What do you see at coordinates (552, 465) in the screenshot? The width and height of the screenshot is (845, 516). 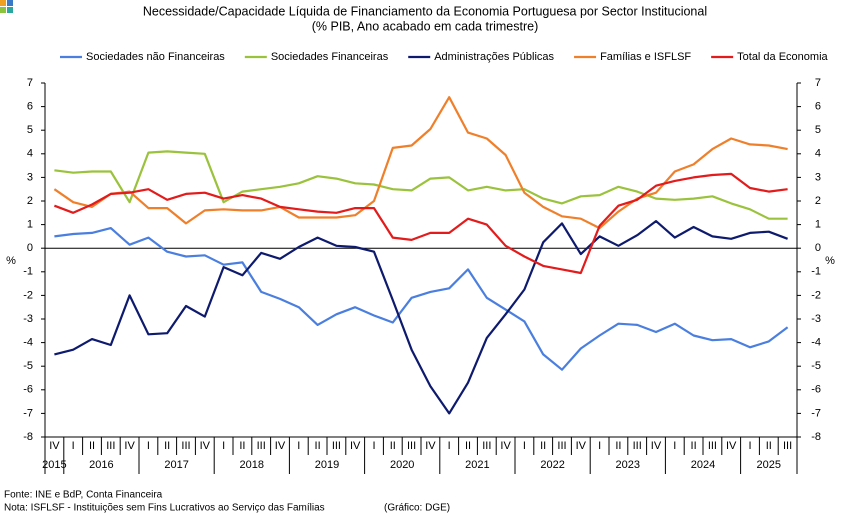 I see `year-label: 2022` at bounding box center [552, 465].